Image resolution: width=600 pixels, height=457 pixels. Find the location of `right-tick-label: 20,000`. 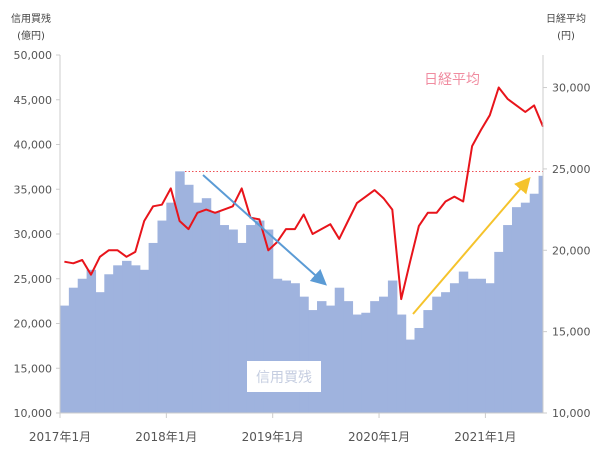

right-tick-label: 20,000 is located at coordinates (571, 250).